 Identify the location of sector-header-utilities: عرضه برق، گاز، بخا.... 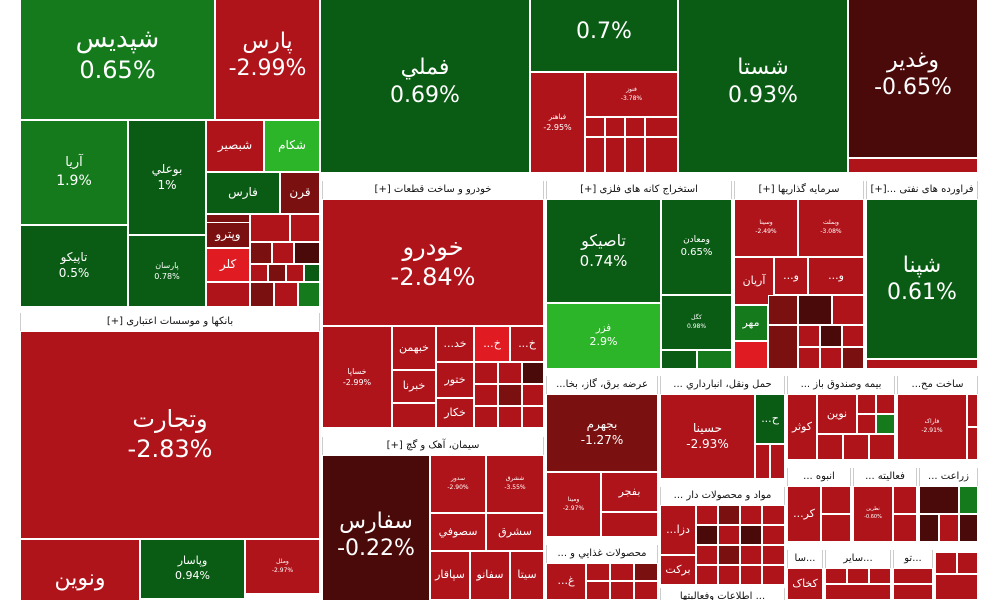
(602, 385).